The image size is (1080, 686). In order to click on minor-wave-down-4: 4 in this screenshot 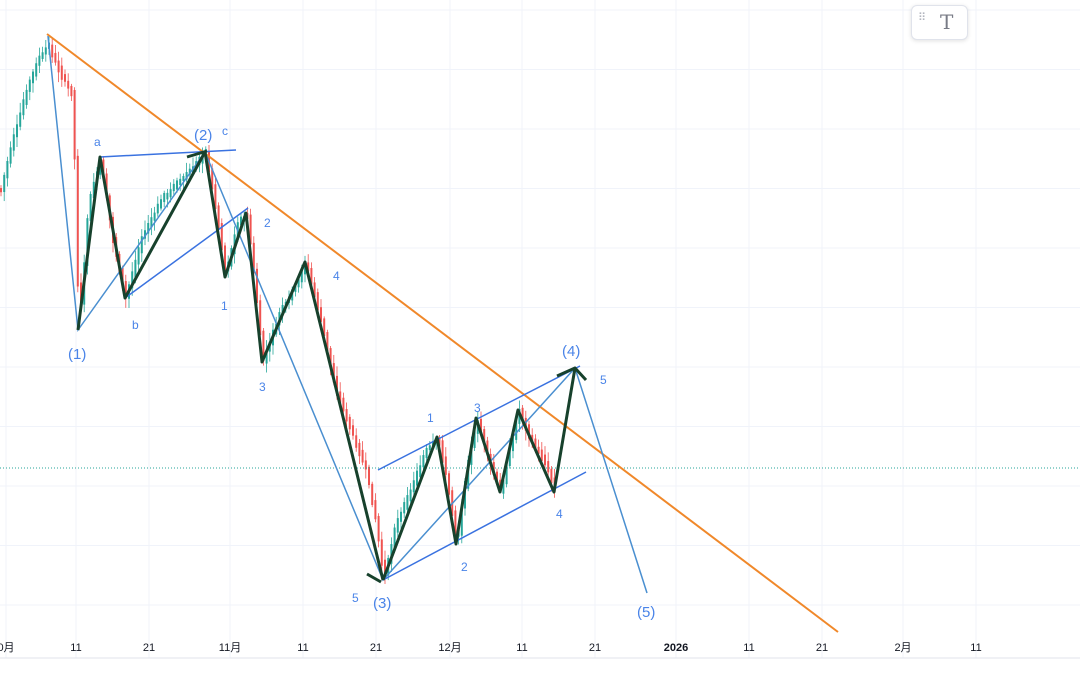, I will do `click(336, 276)`.